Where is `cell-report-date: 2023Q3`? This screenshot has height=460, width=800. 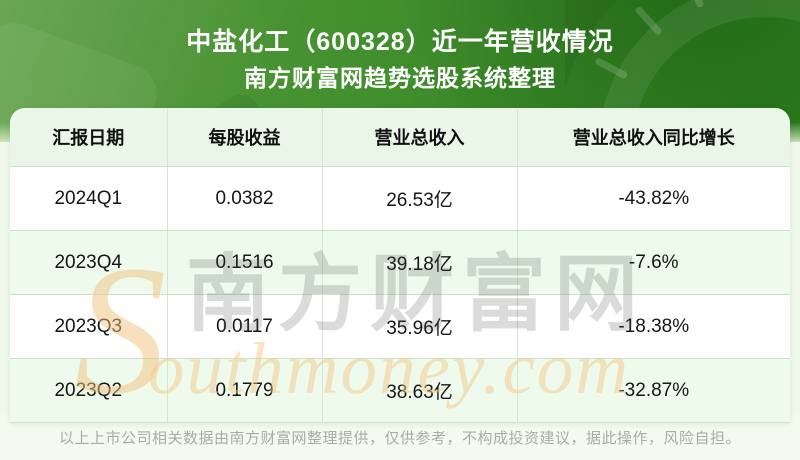 cell-report-date: 2023Q3 is located at coordinates (89, 326).